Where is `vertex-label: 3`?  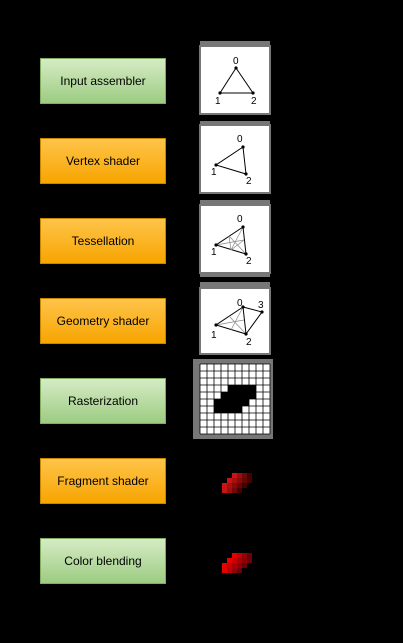
vertex-label: 3 is located at coordinates (261, 305).